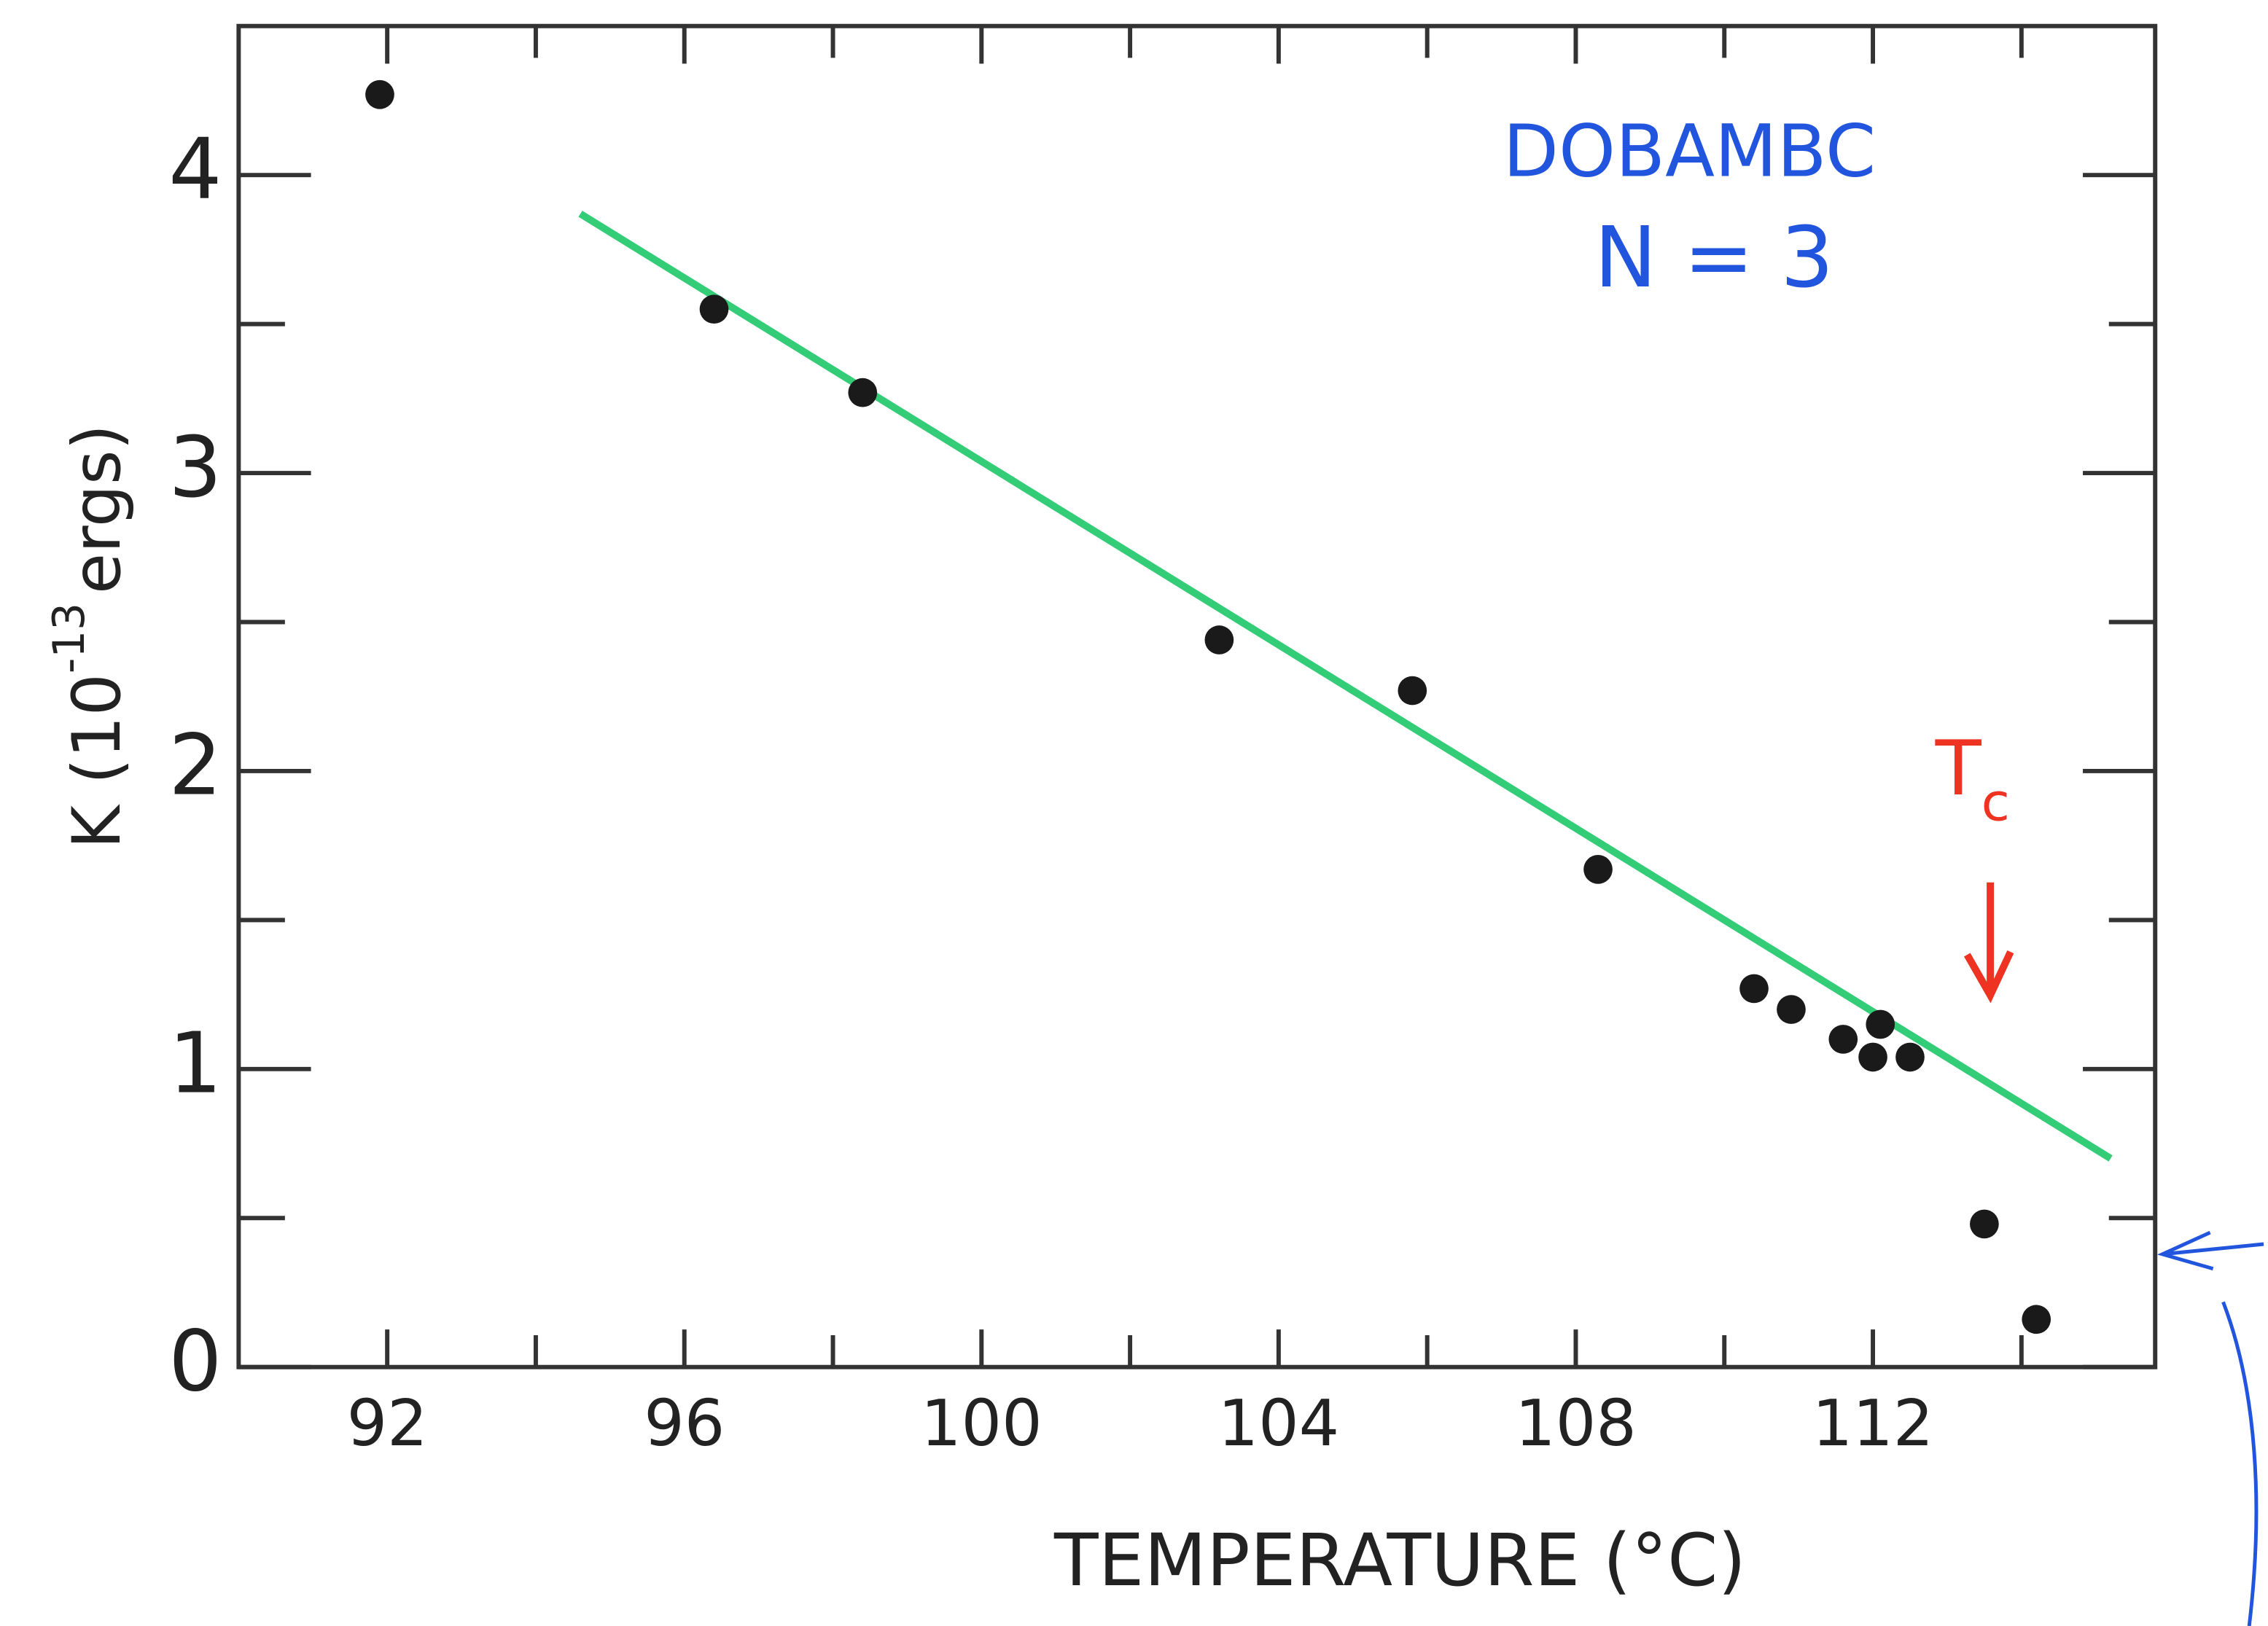  What do you see at coordinates (1714, 258) in the screenshot?
I see `chart-subtitle: N = 3` at bounding box center [1714, 258].